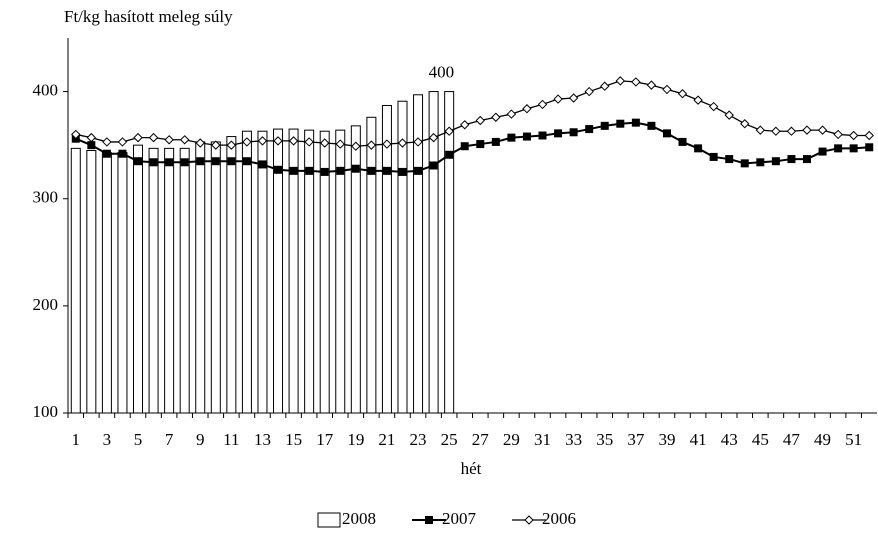  Describe the element at coordinates (729, 439) in the screenshot. I see `x-tick-label: 43` at that location.